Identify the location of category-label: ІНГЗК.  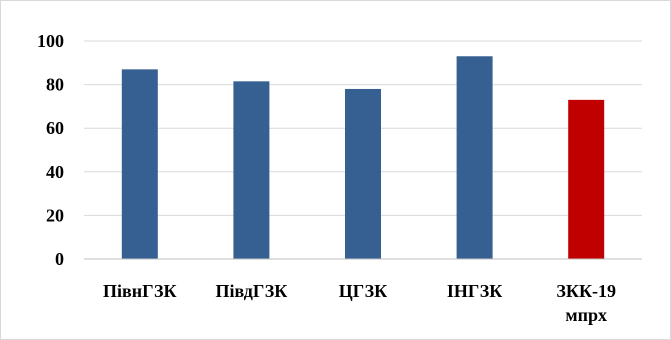
(474, 291).